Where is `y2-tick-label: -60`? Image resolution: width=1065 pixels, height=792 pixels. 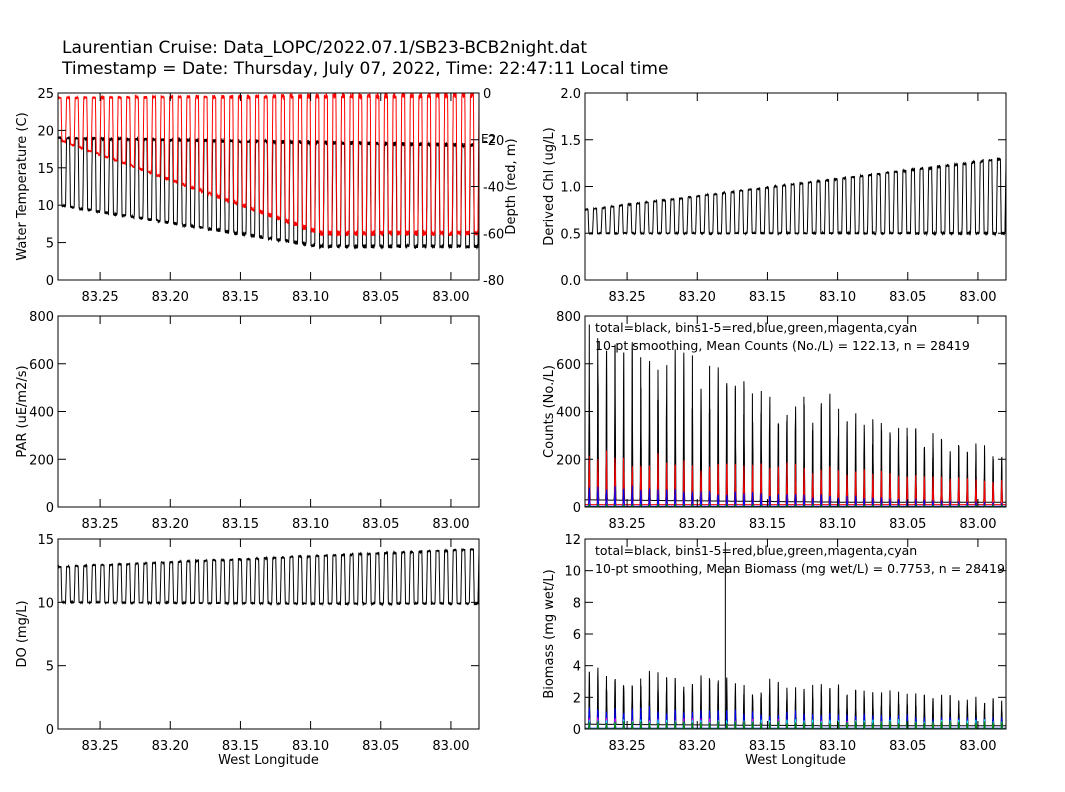 y2-tick-label: -60 is located at coordinates (493, 234).